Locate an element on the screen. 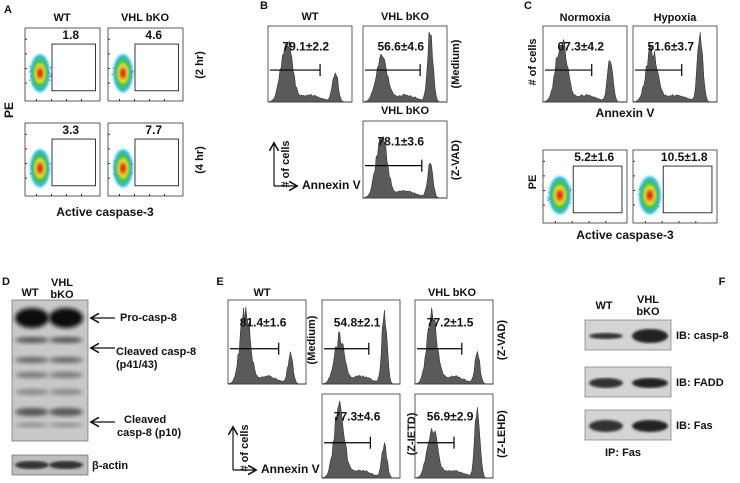 The image size is (740, 483). lane-label: bKO is located at coordinates (62, 295).